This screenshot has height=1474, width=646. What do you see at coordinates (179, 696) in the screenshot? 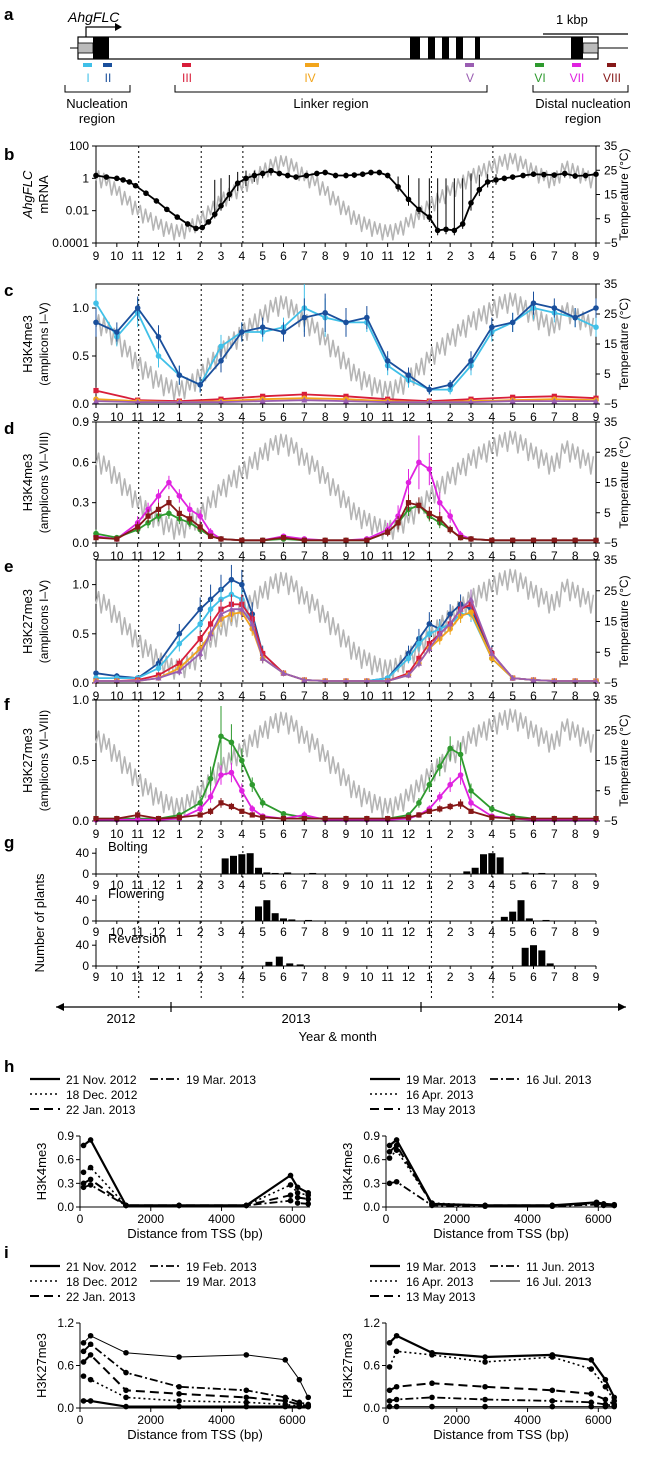
I see `panel-e-month-label: 1` at bounding box center [179, 696].